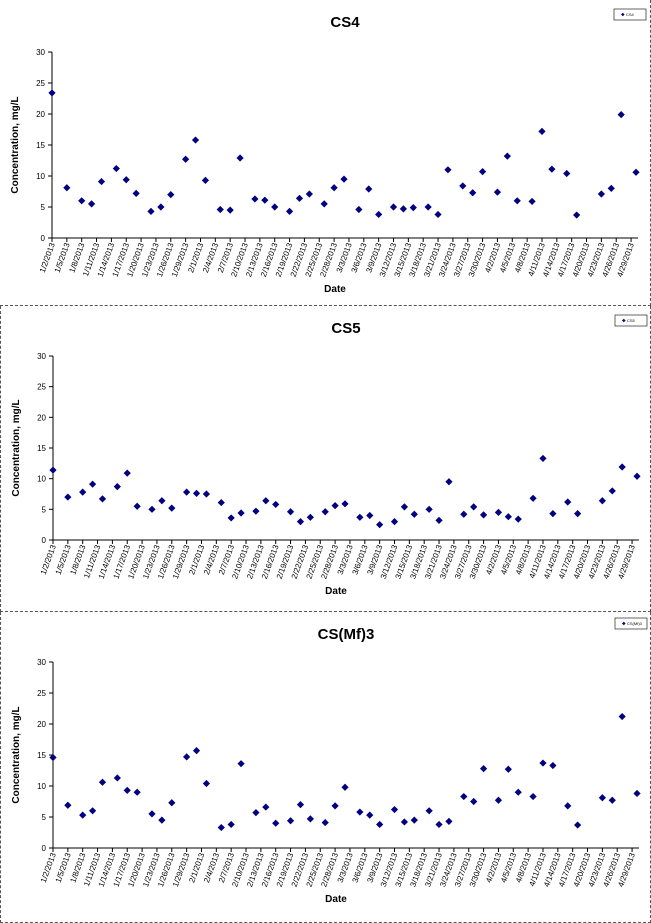  What do you see at coordinates (336, 591) in the screenshot?
I see `x-axis-label: Date` at bounding box center [336, 591].